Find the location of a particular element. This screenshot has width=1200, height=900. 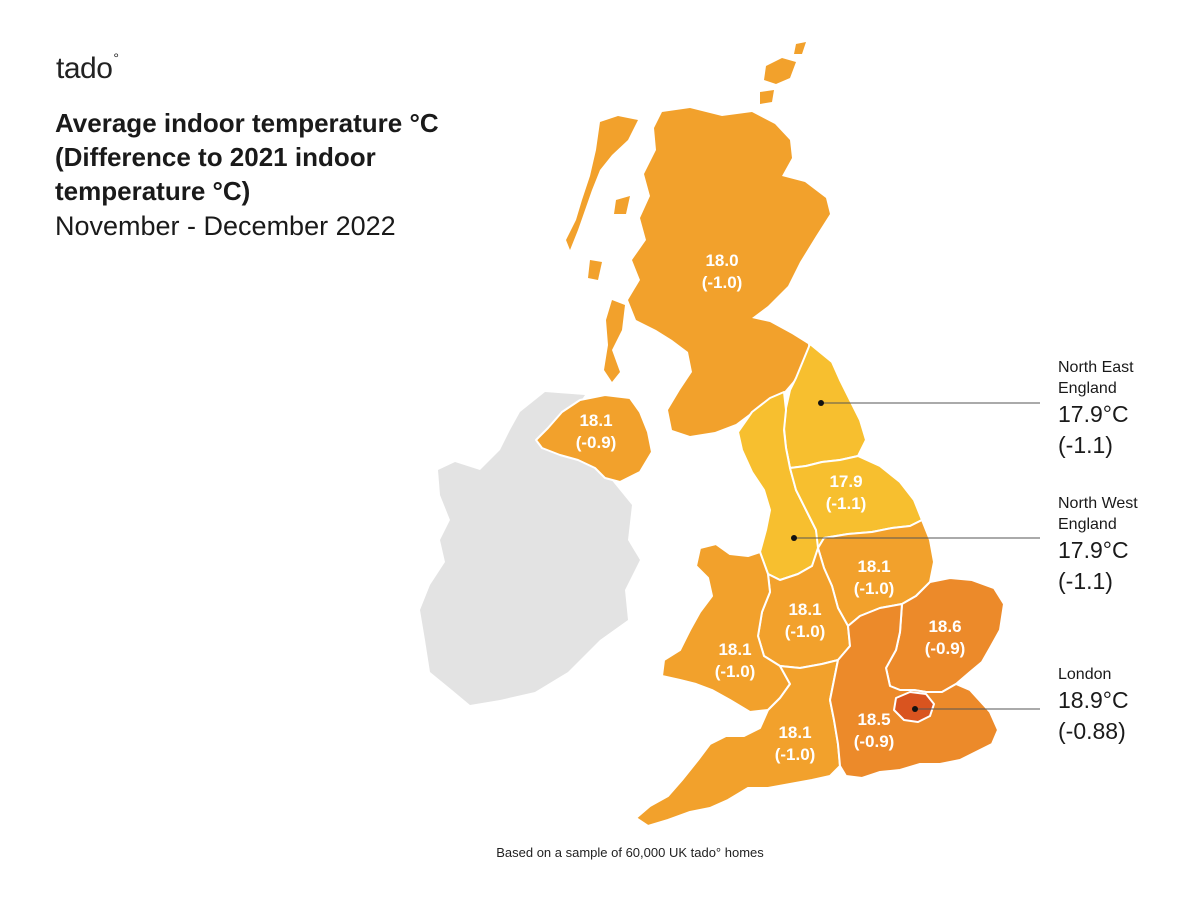

callout-north-east-diff: (-1.1) is located at coordinates (1085, 445).